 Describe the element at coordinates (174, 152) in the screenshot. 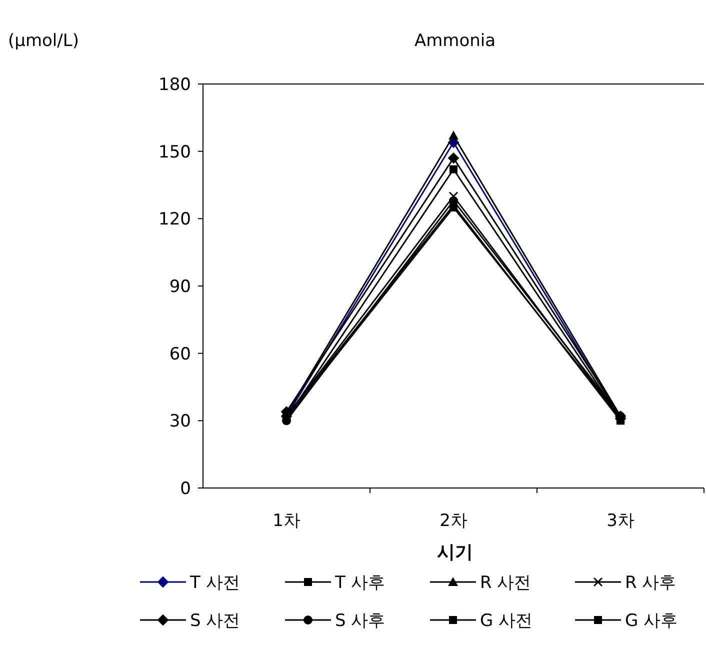

I see `y-tick-label: 150` at that location.